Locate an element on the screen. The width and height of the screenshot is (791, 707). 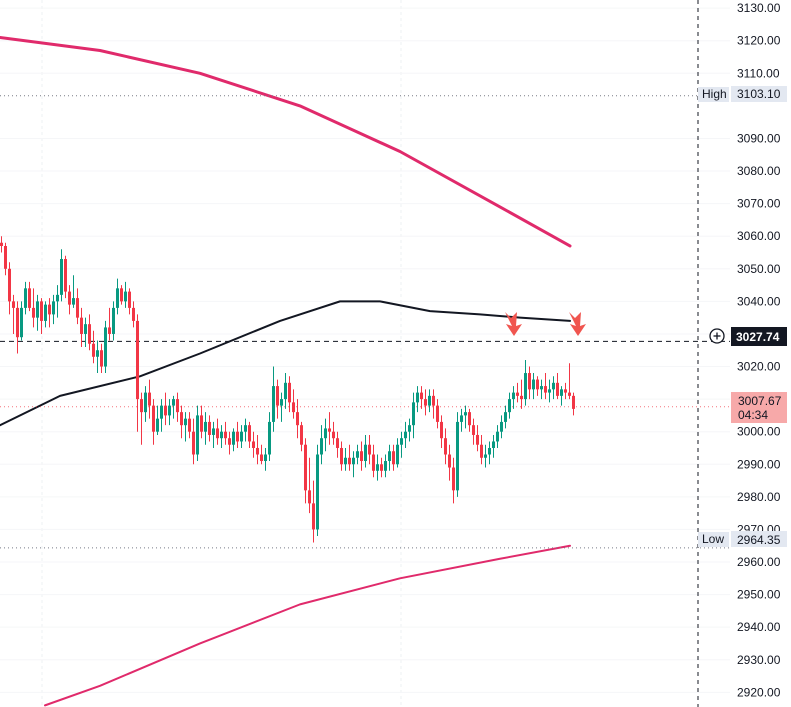
price-tick-label: 3050.00 is located at coordinates (759, 269).